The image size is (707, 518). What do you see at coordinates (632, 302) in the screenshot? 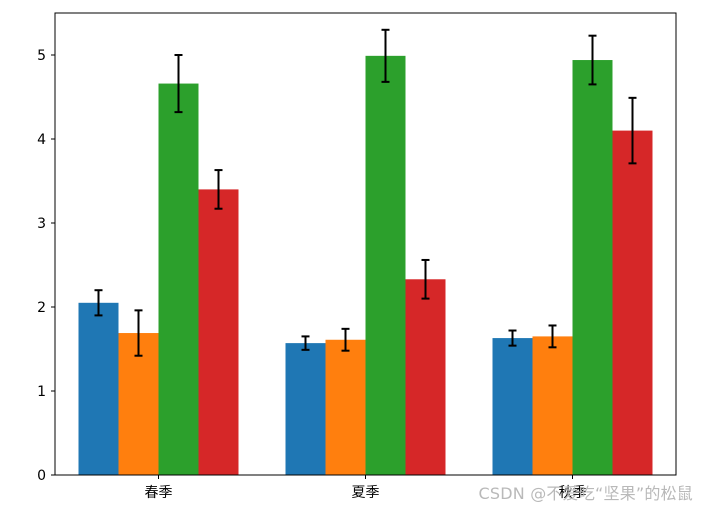
I see `bar-series4-秋季` at bounding box center [632, 302].